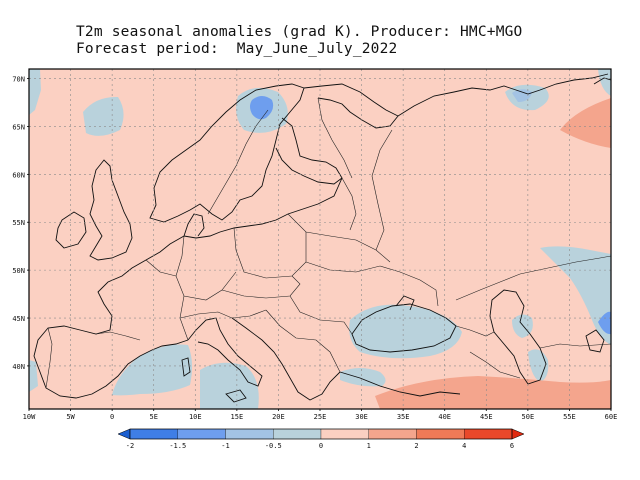  What do you see at coordinates (522, 95) in the screenshot?
I see `anomaly-region-kola-east-core` at bounding box center [522, 95].